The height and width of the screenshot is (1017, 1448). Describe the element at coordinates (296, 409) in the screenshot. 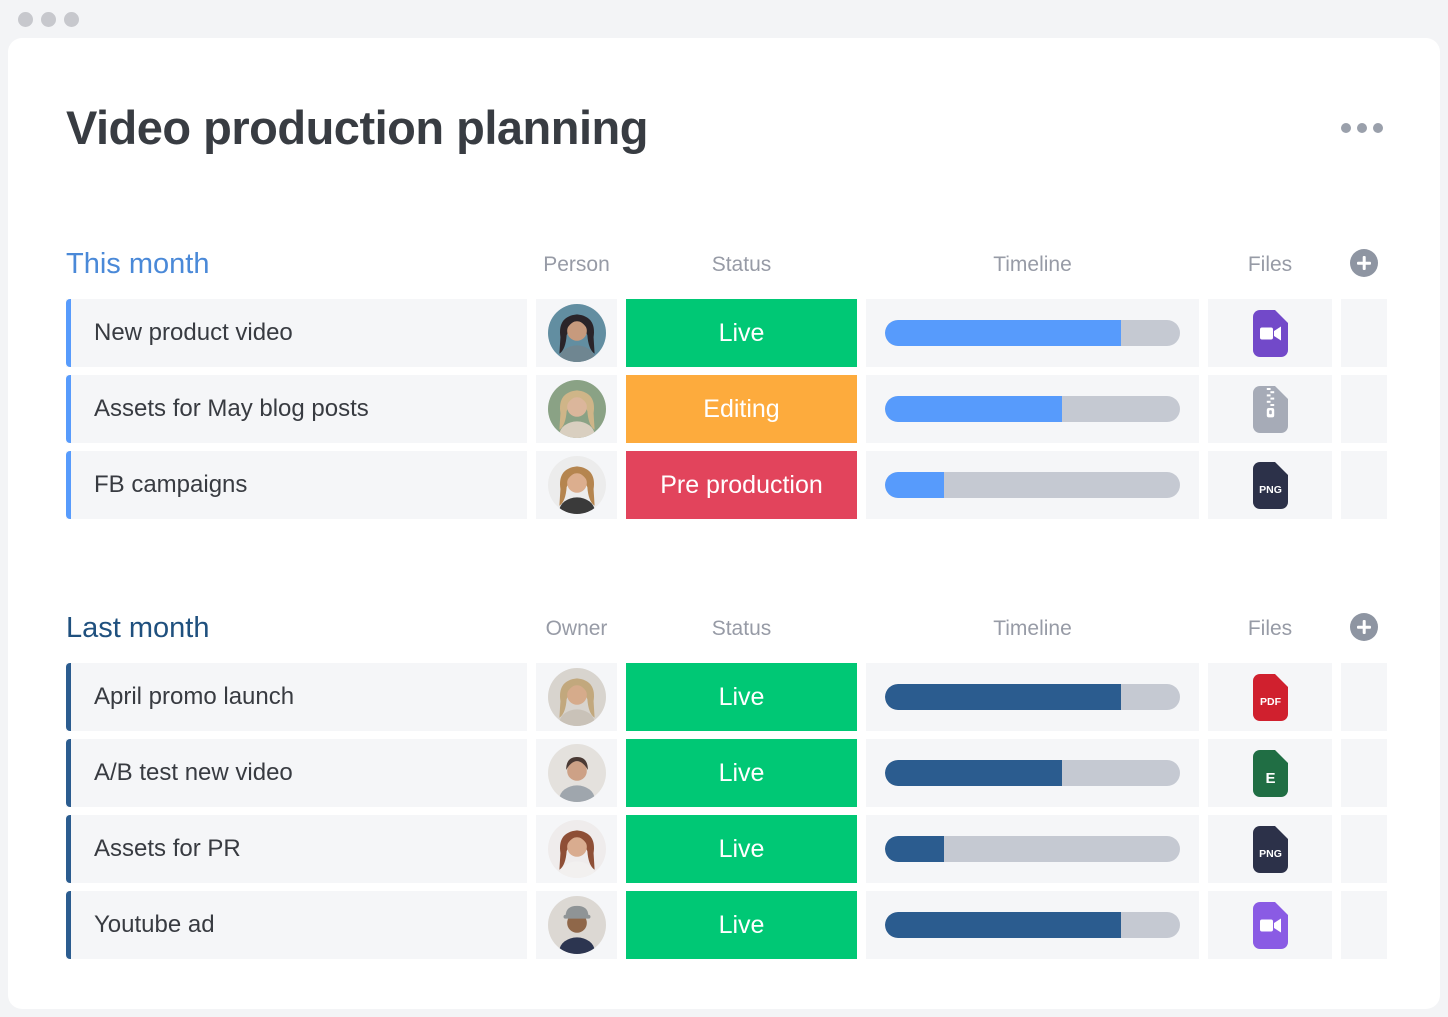

I see `task-name-cell: Assets for May blog posts` at that location.